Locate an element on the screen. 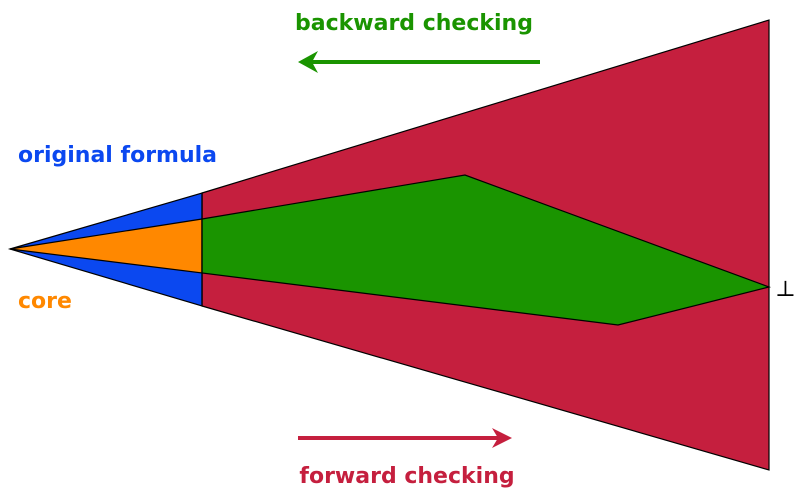  forward-arrow is located at coordinates (405, 438).